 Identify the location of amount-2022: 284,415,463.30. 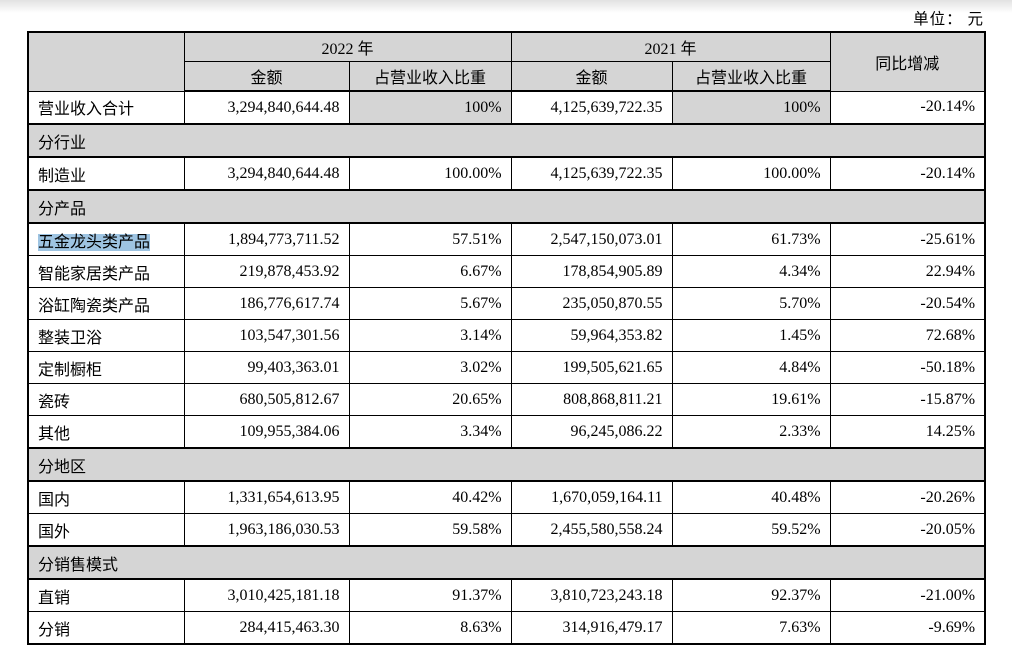
(266, 628).